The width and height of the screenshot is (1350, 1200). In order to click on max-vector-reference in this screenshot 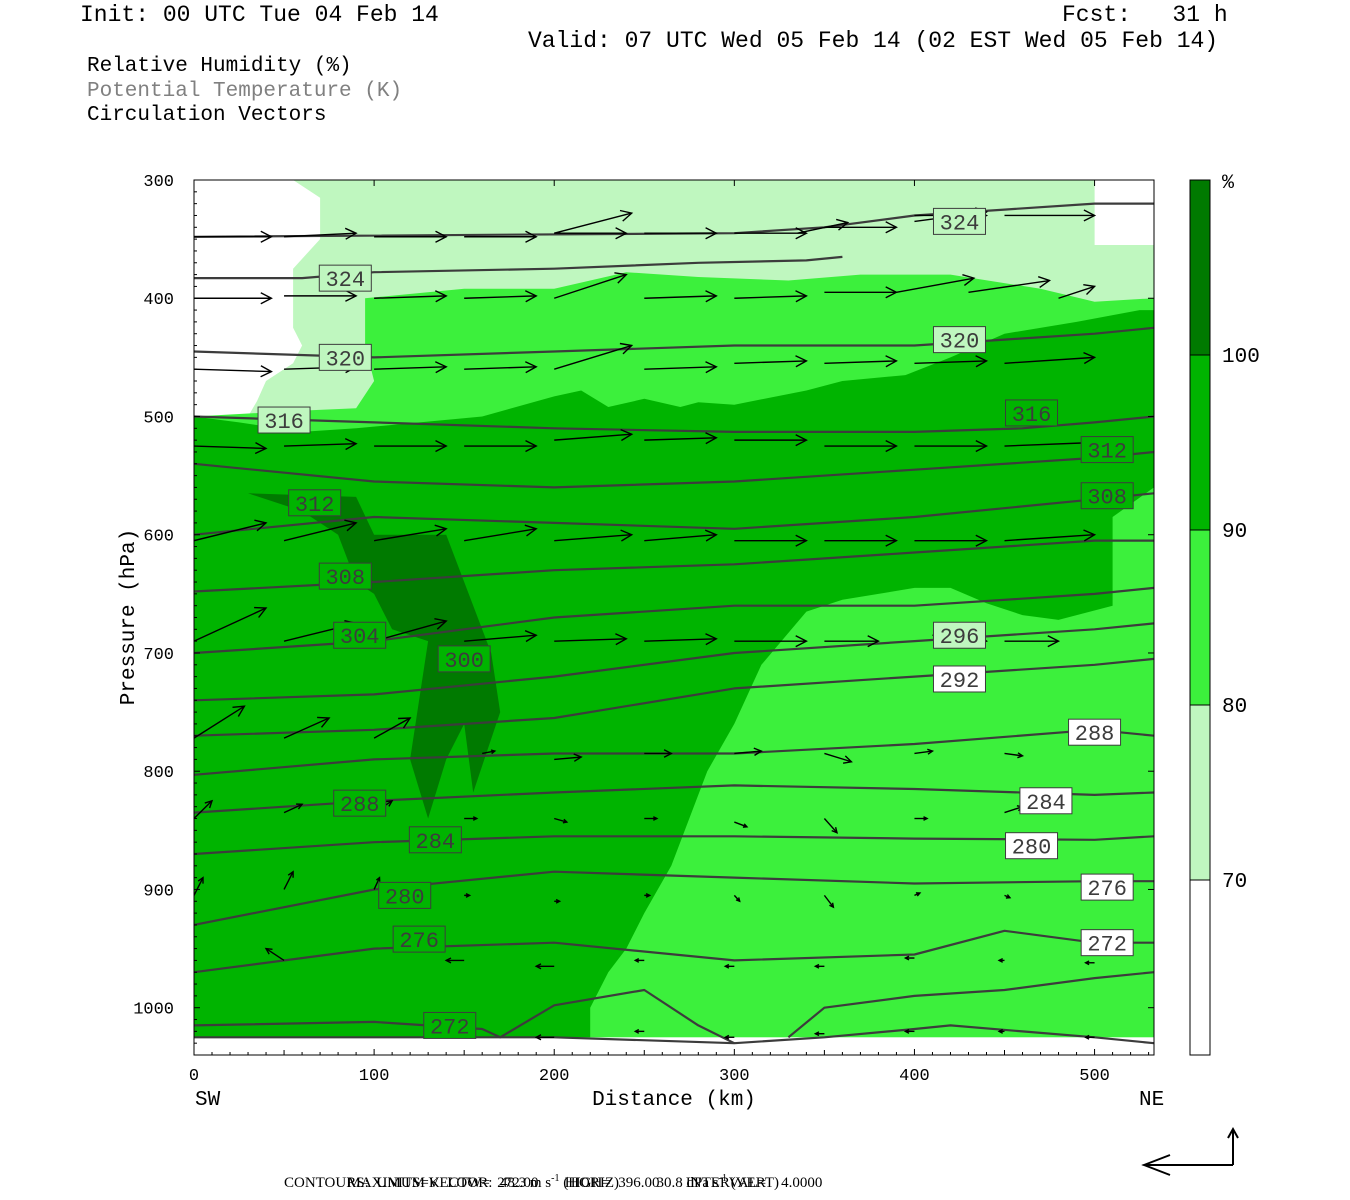, I will do `click(1190, 1151)`.